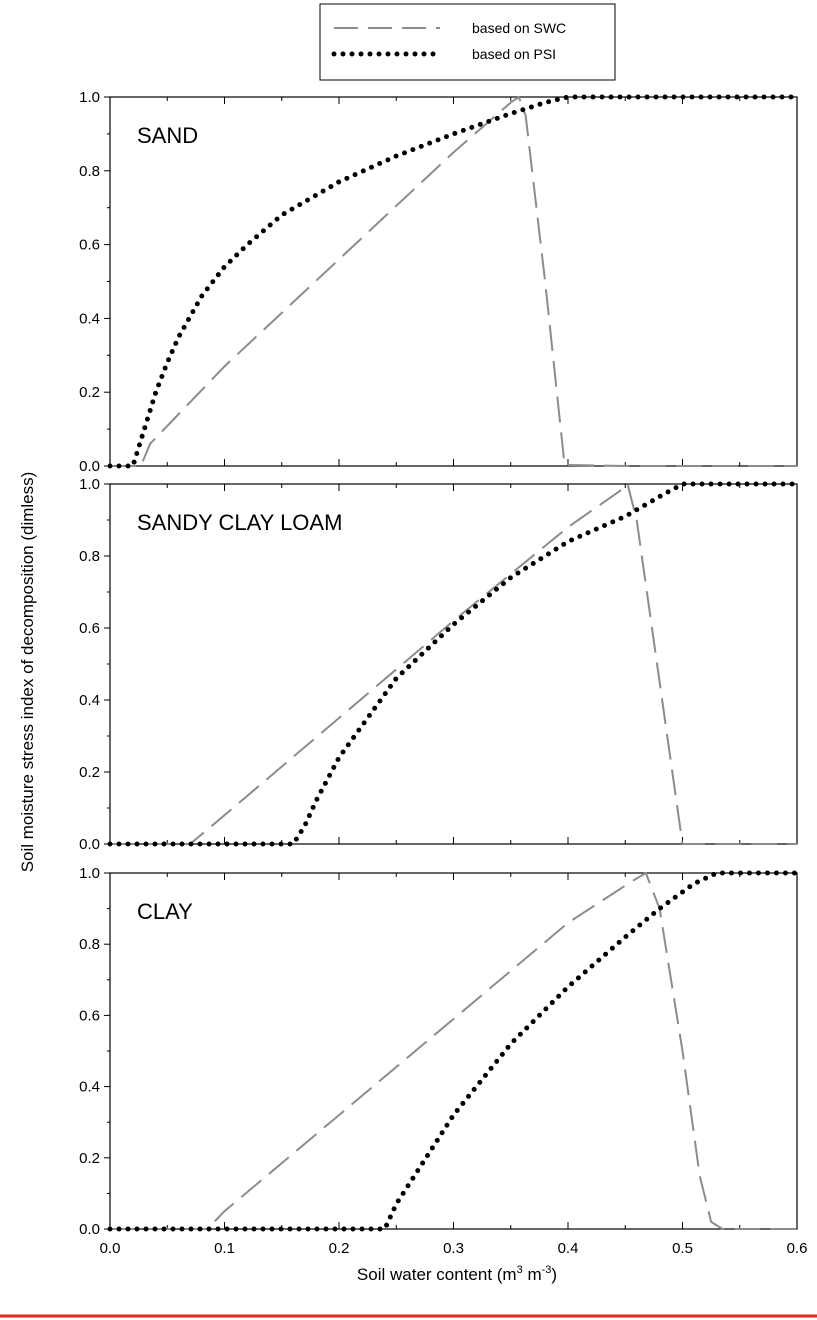  I want to click on legend: based on SWC based on PSI, so click(467, 42).